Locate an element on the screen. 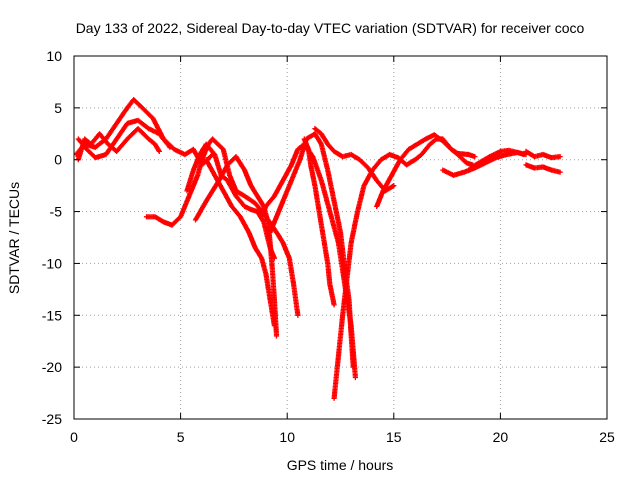 This screenshot has width=640, height=480. x-tick-label: 25 is located at coordinates (607, 437).